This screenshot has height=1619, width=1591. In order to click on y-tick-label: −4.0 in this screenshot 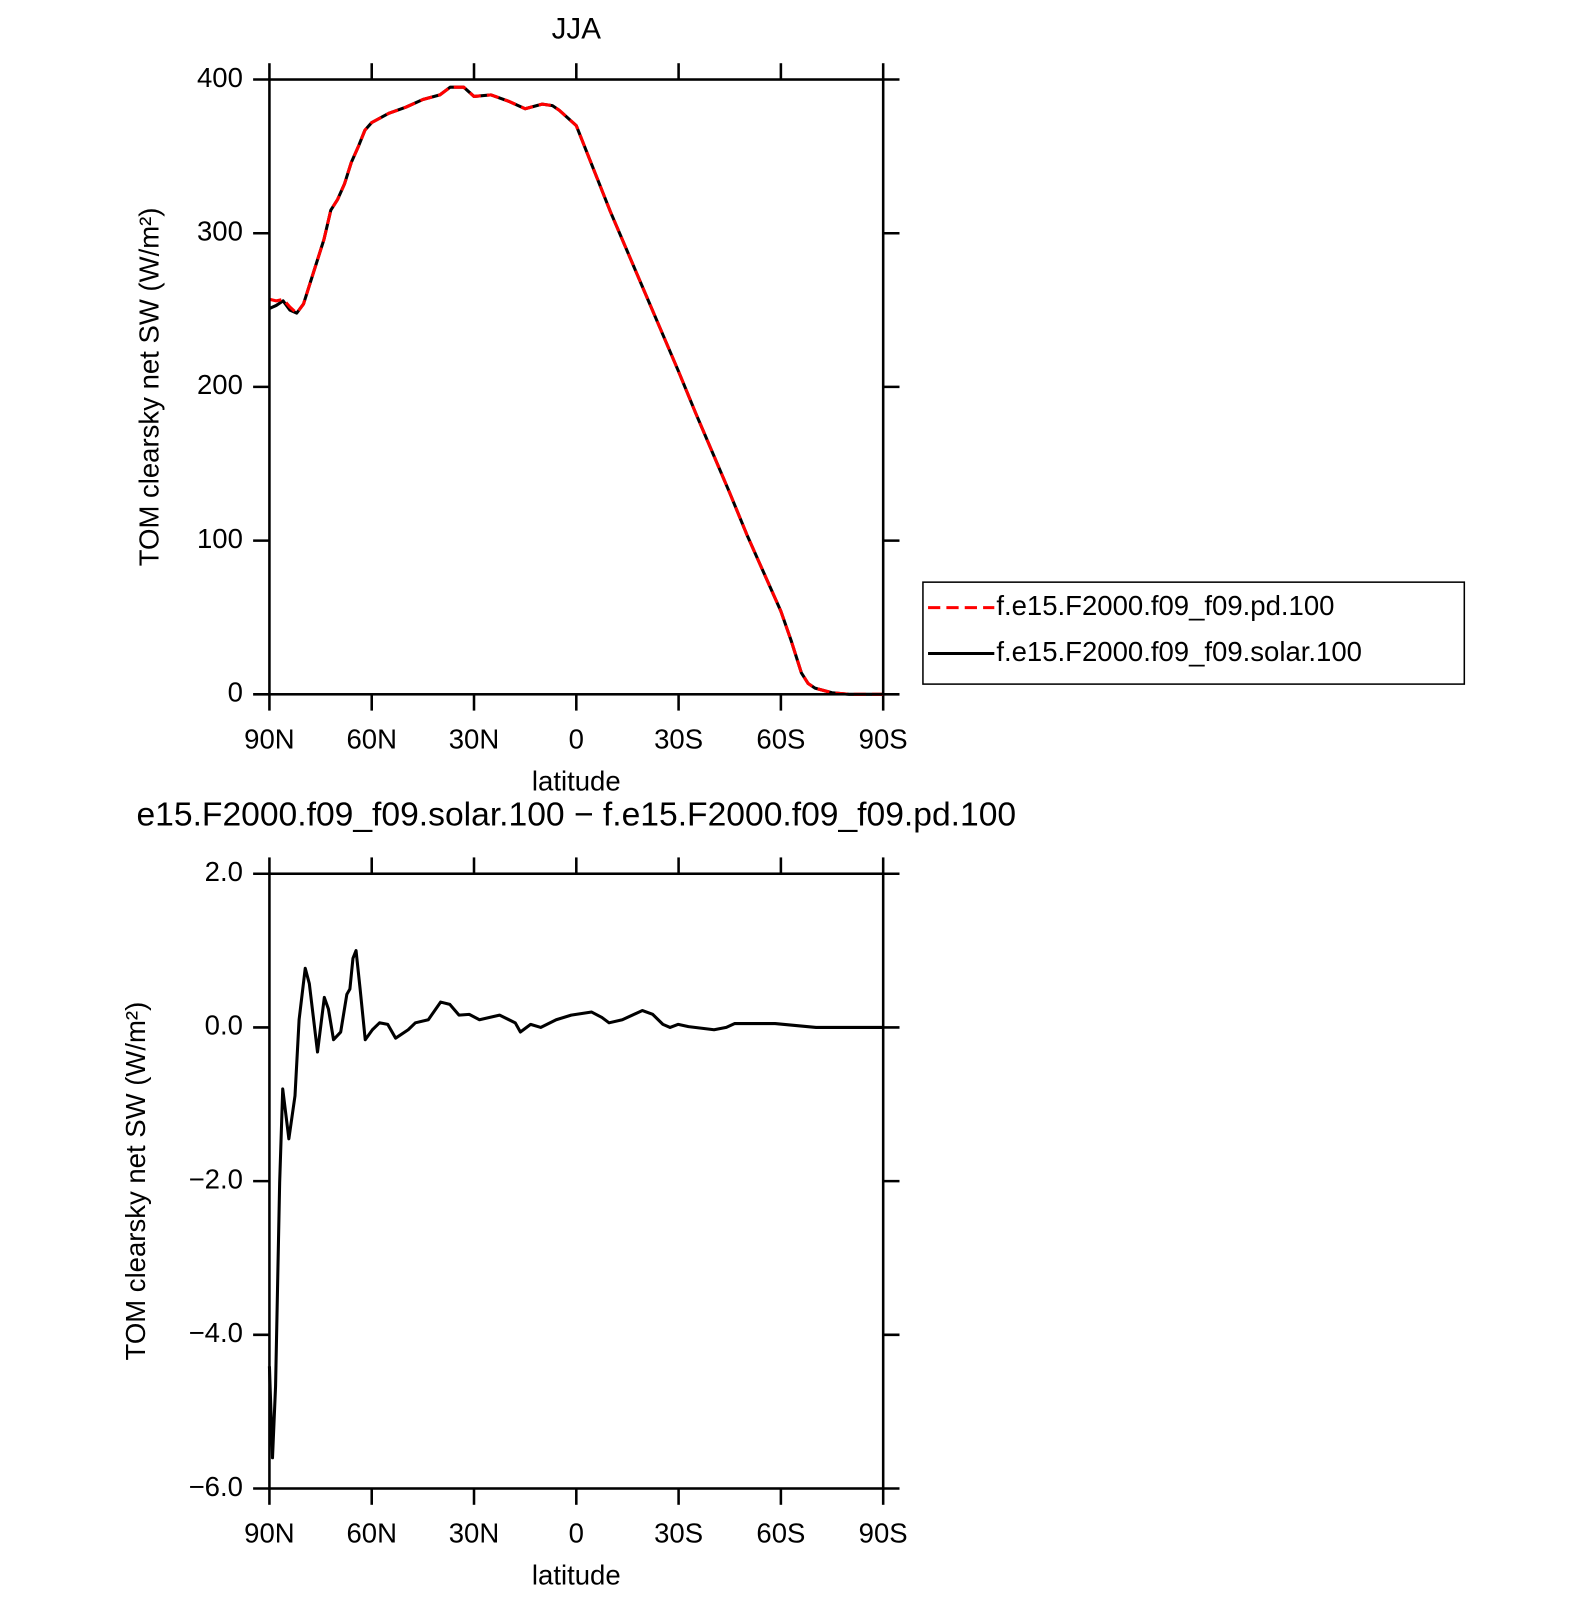, I will do `click(216, 1332)`.